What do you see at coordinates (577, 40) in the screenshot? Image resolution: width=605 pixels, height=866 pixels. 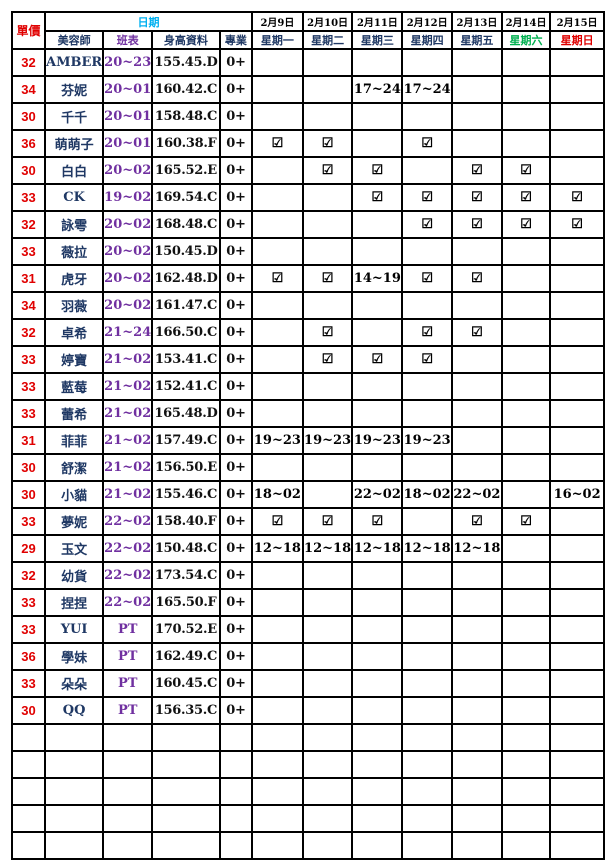 I see `weekday-header: 星期日` at bounding box center [577, 40].